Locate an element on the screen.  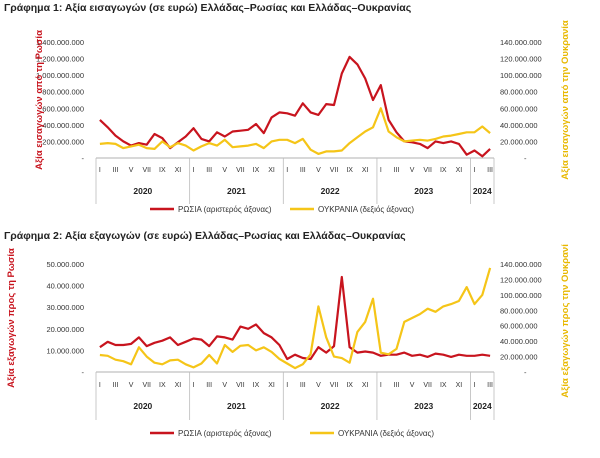
y-left-tick-label: 50.000.000 is located at coordinates (65, 264).